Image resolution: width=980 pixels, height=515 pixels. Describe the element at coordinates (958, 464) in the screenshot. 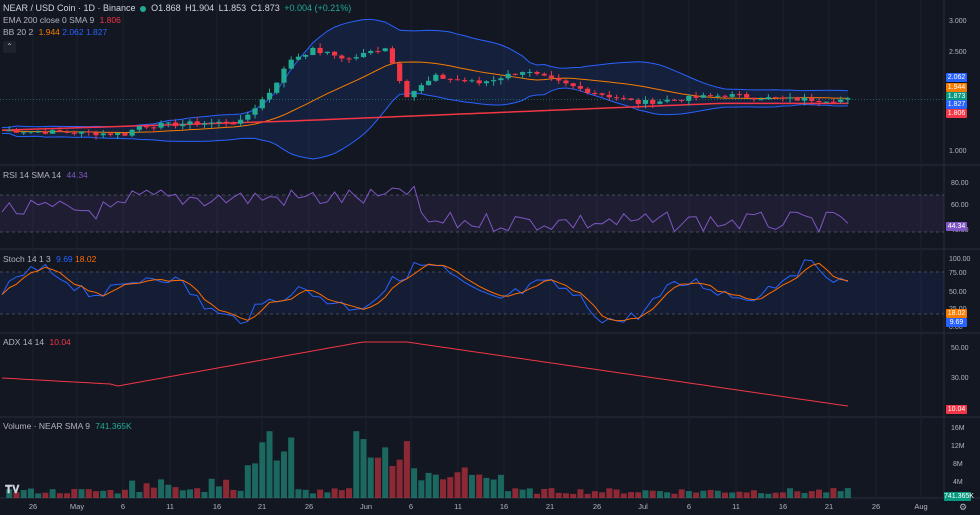

I see `volume-tick: 8M` at that location.